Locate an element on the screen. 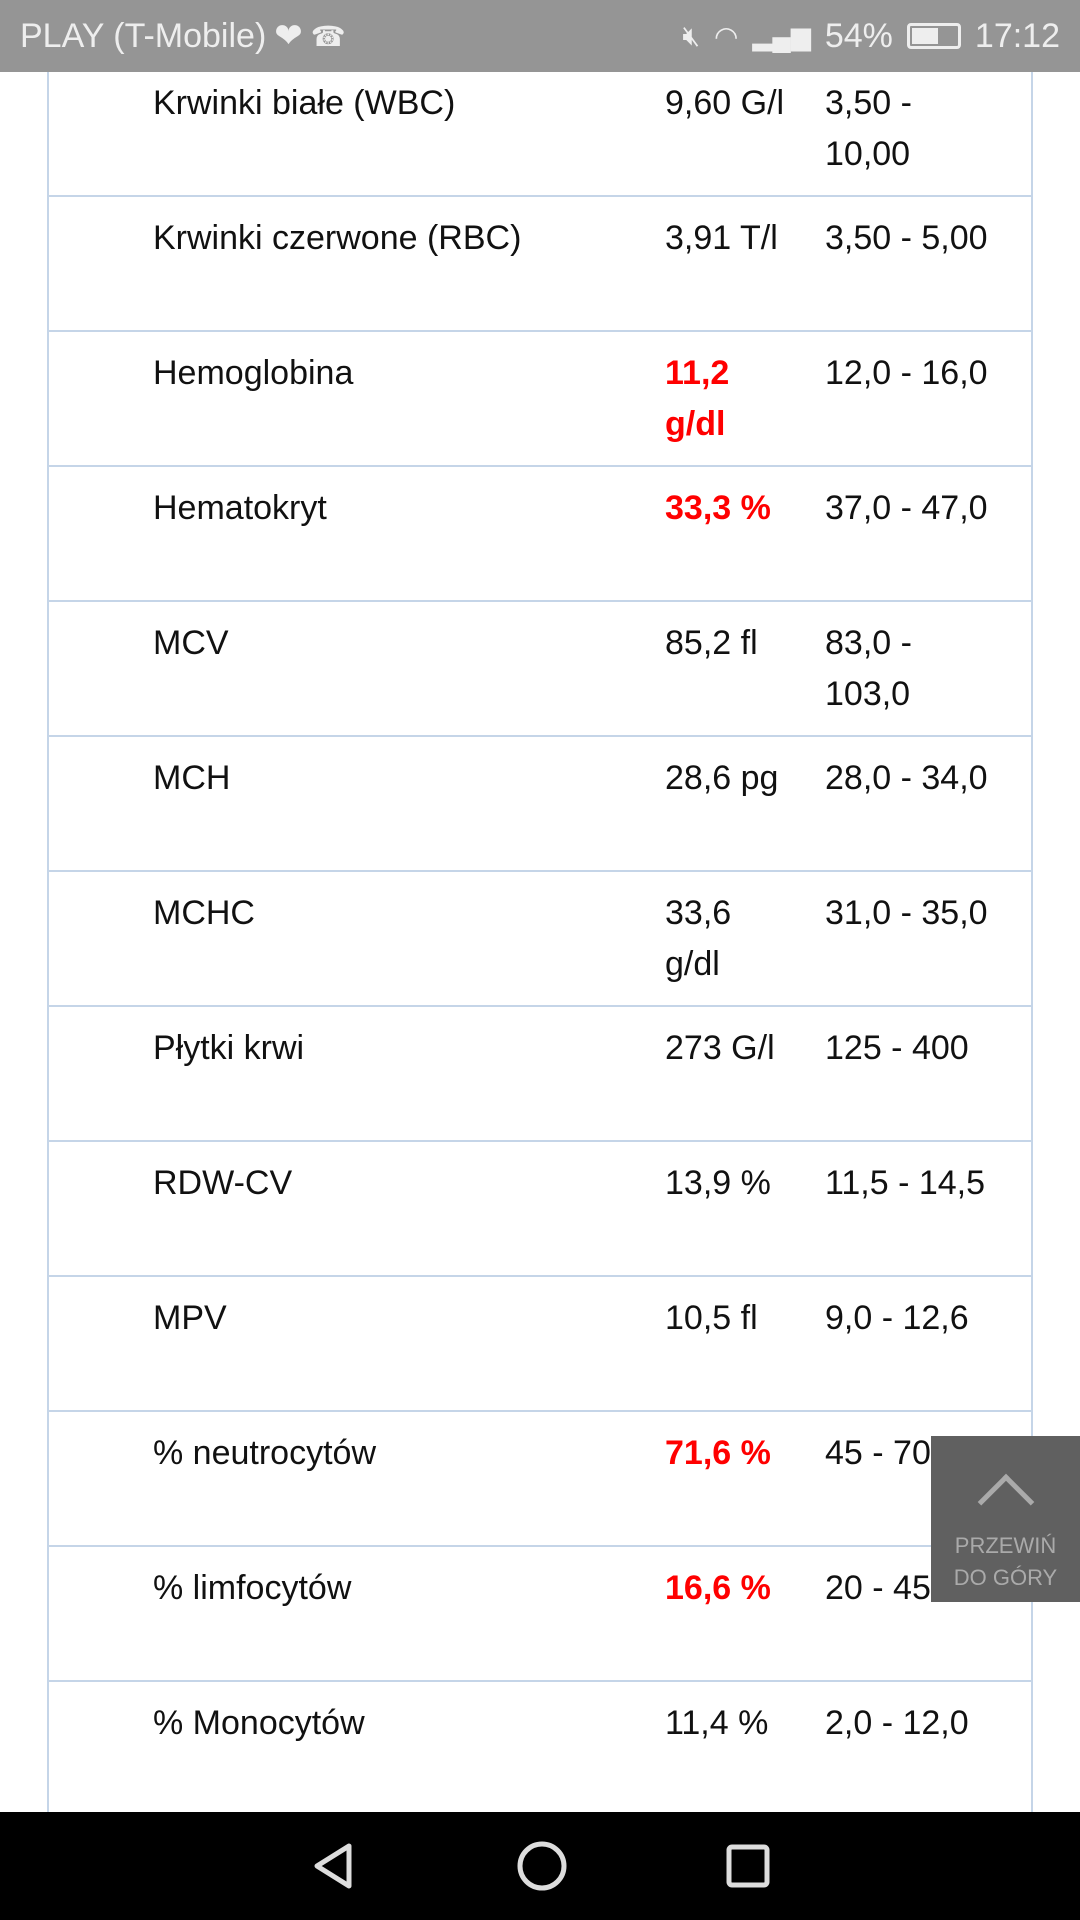 Image resolution: width=1080 pixels, height=1920 pixels. table-row: MCHC 33,6 g/dl 31,0 - 35,0 is located at coordinates (540, 939).